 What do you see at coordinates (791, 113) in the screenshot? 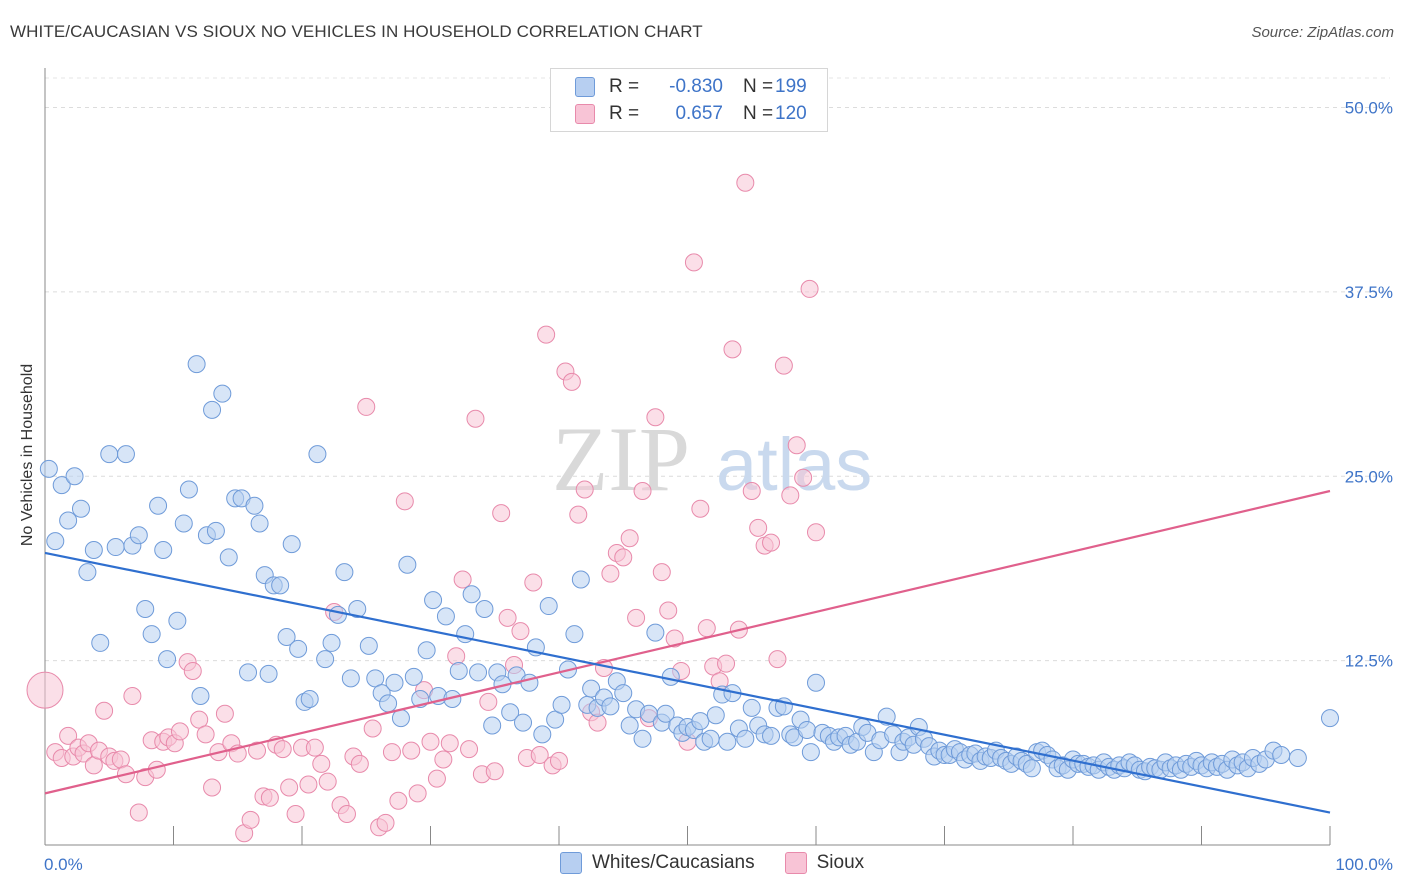
I see `legend-n-value: 120` at bounding box center [791, 113].